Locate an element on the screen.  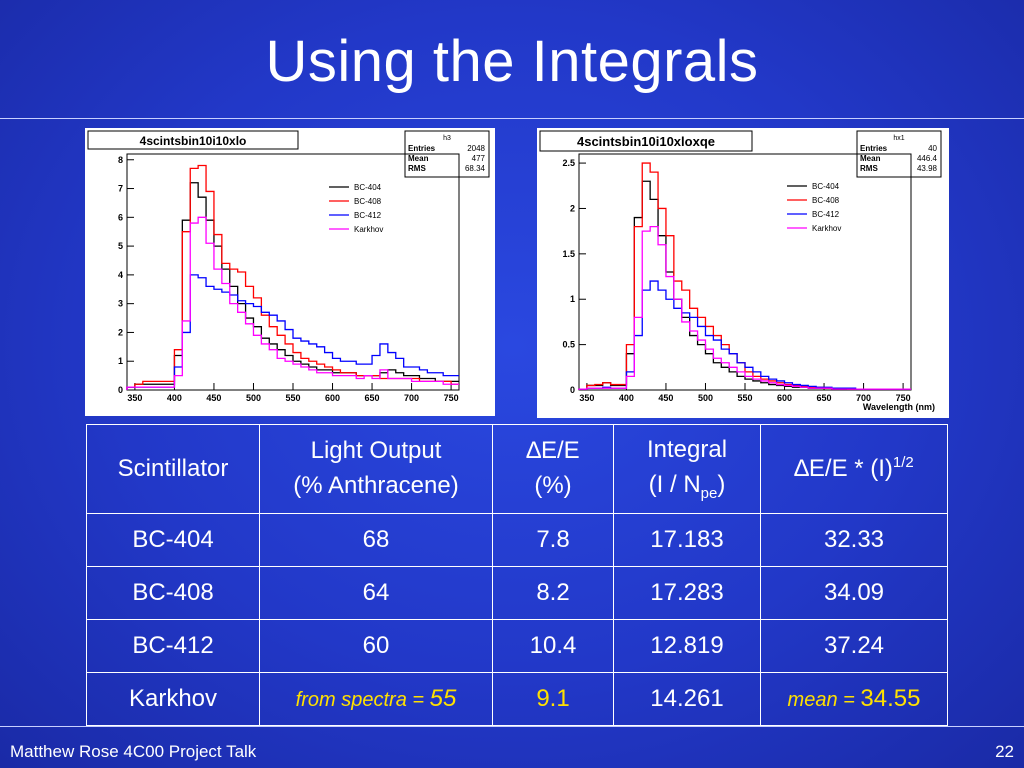
y-tick-label: 4 is located at coordinates (120, 275).